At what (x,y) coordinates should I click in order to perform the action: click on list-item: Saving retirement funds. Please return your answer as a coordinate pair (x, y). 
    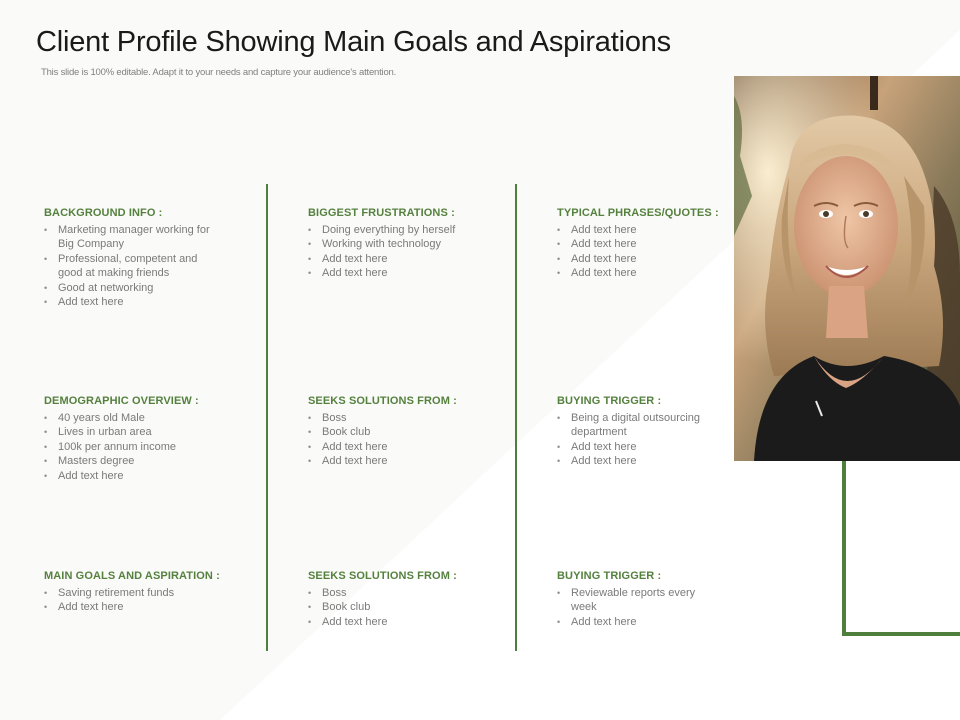
    Looking at the image, I should click on (144, 593).